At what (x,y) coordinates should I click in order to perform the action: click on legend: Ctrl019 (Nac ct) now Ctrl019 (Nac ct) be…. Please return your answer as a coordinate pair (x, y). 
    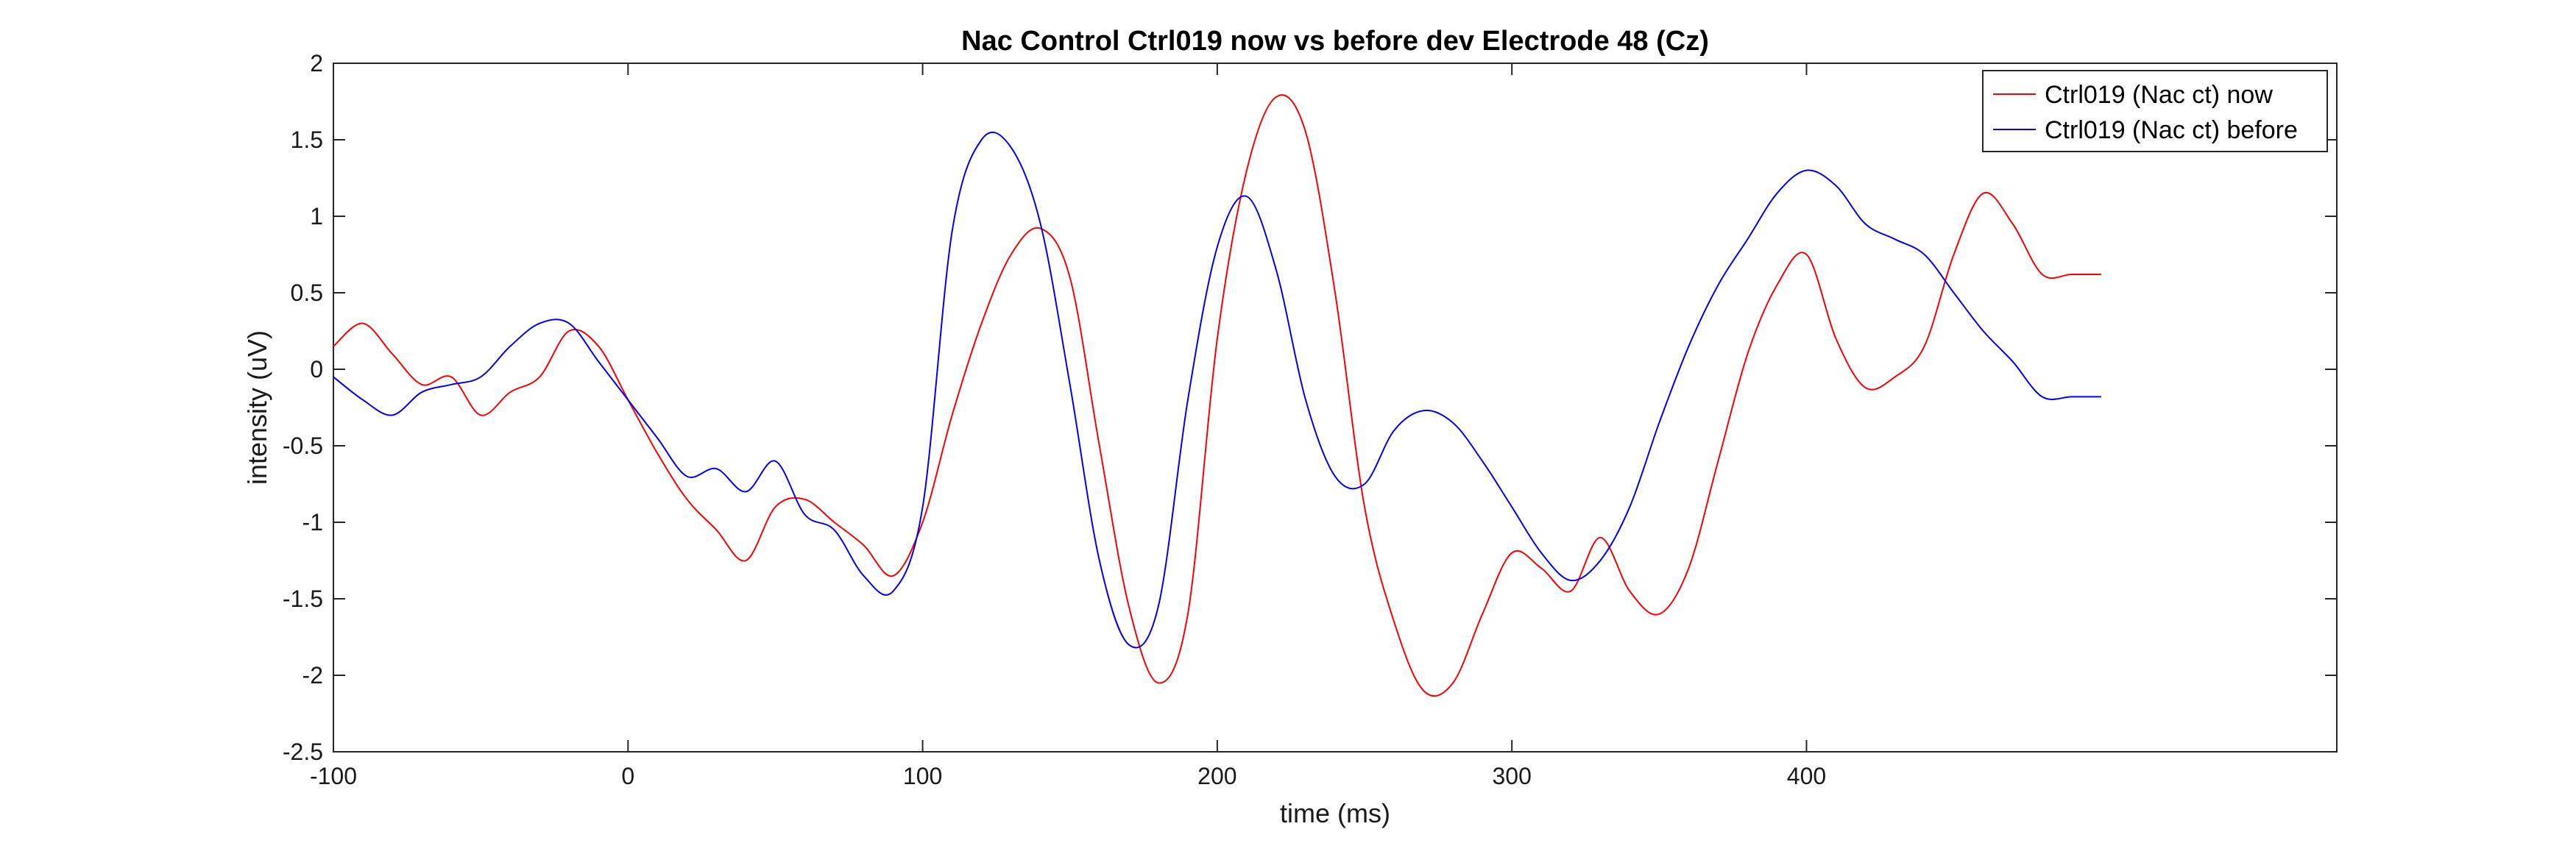
    Looking at the image, I should click on (2155, 111).